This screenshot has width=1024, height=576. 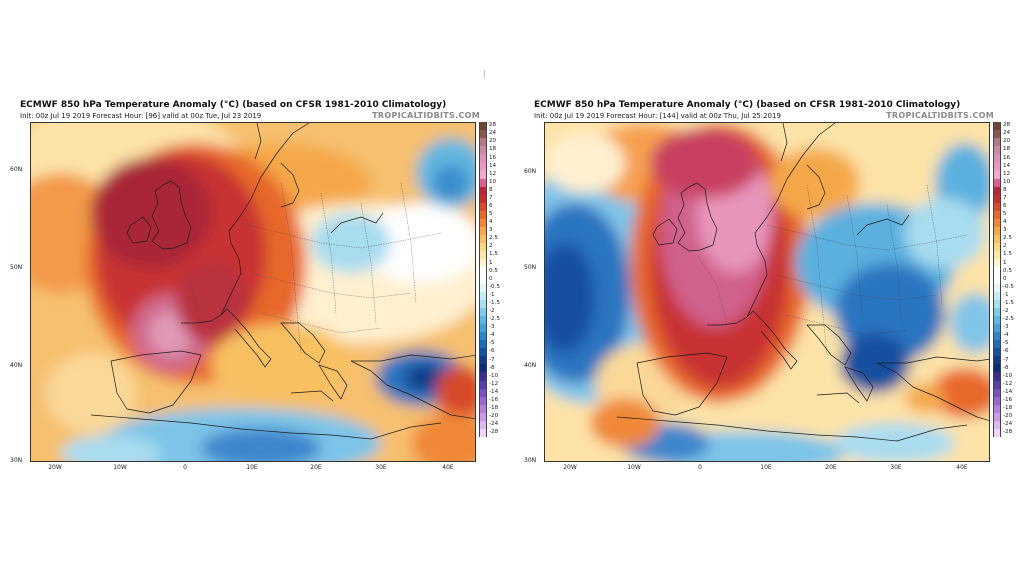 What do you see at coordinates (494, 247) in the screenshot?
I see `colorbar-level: 2` at bounding box center [494, 247].